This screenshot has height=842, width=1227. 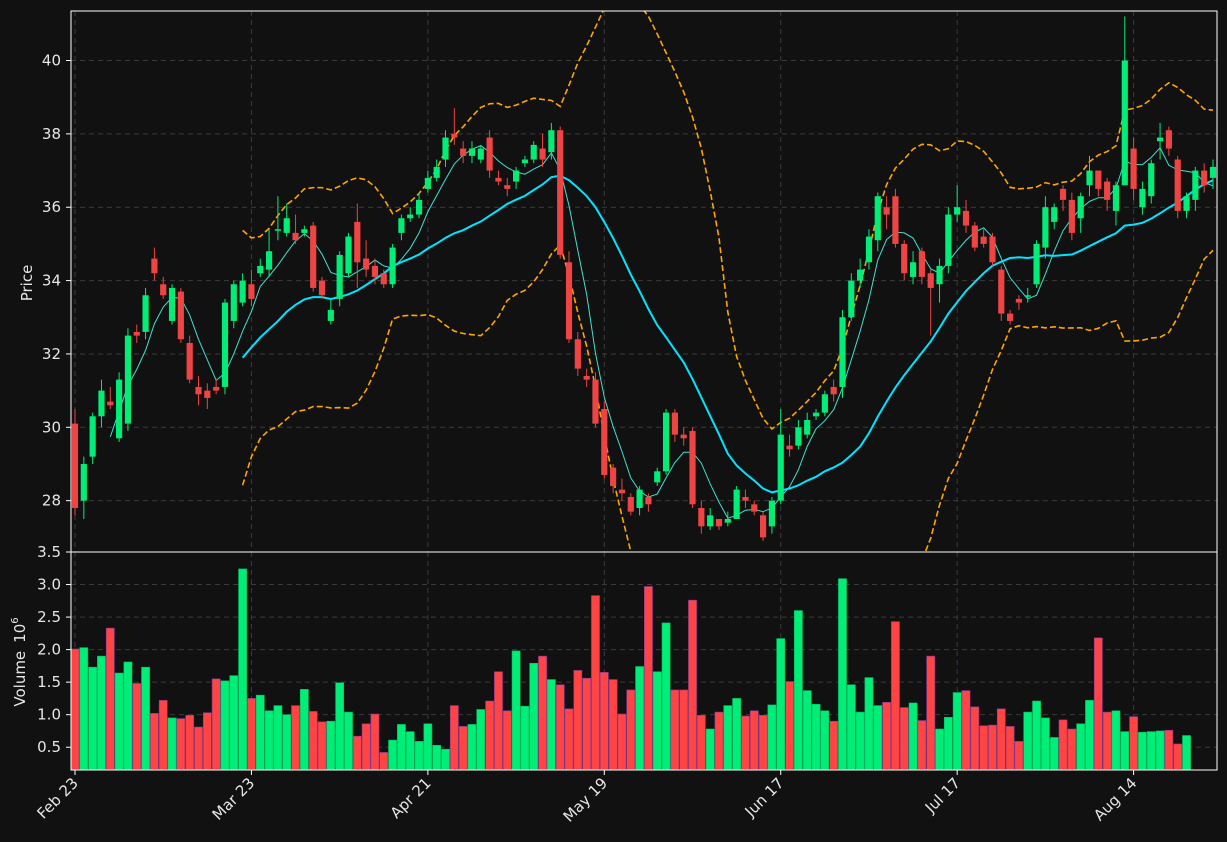 What do you see at coordinates (49, 650) in the screenshot?
I see `volume-tick-label: 2.0` at bounding box center [49, 650].